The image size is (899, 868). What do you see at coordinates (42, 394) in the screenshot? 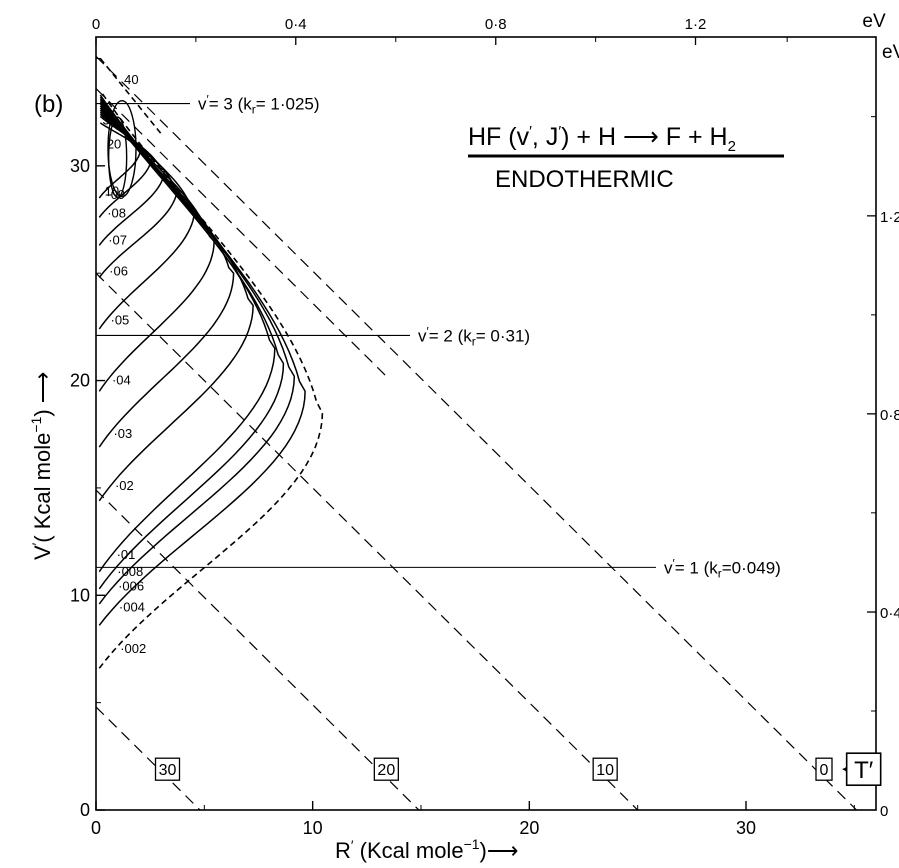
I see `y-axis-label-part: ) ⟶` at bounding box center [42, 394].